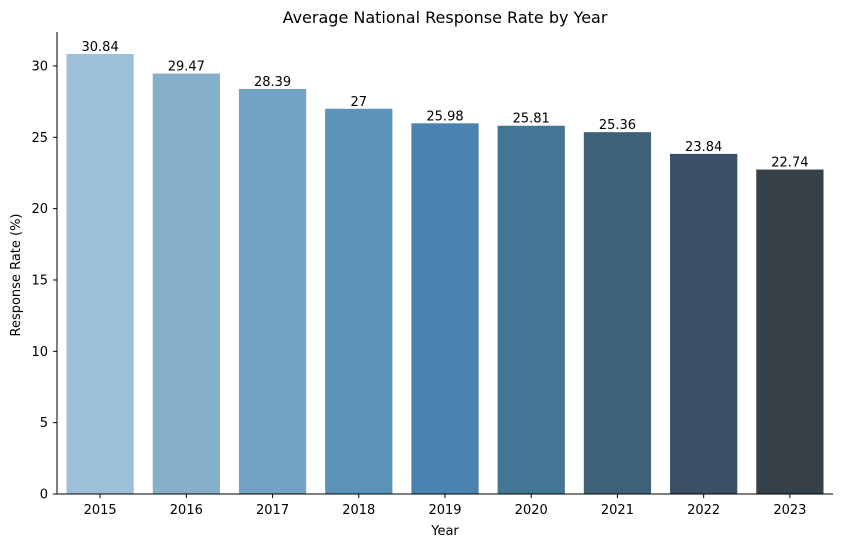 Image resolution: width=841 pixels, height=547 pixels. What do you see at coordinates (358, 510) in the screenshot?
I see `x-tick-label-2018: 2018` at bounding box center [358, 510].